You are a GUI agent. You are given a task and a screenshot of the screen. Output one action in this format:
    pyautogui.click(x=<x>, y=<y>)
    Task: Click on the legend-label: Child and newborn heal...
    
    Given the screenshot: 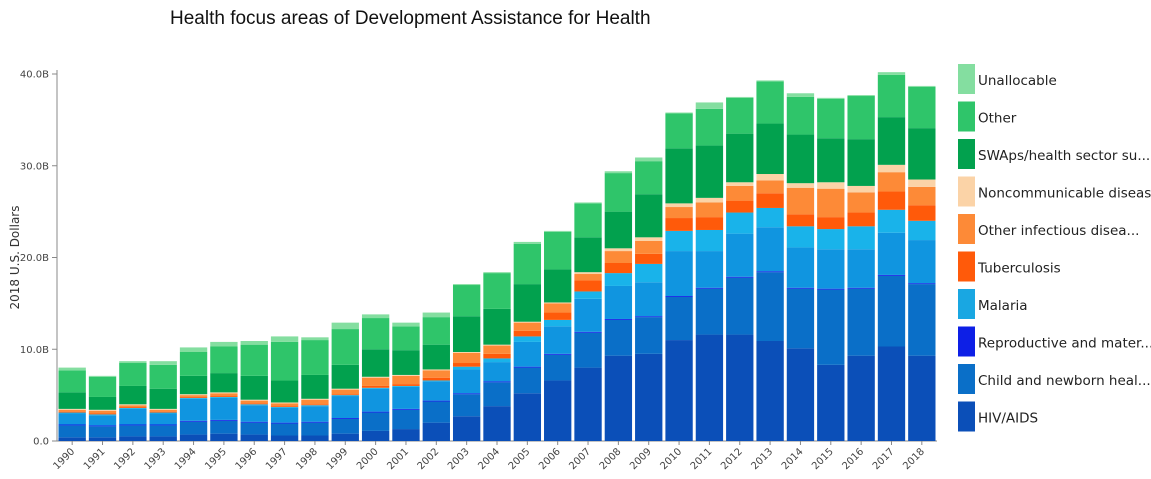 What is the action you would take?
    pyautogui.click(x=1064, y=381)
    